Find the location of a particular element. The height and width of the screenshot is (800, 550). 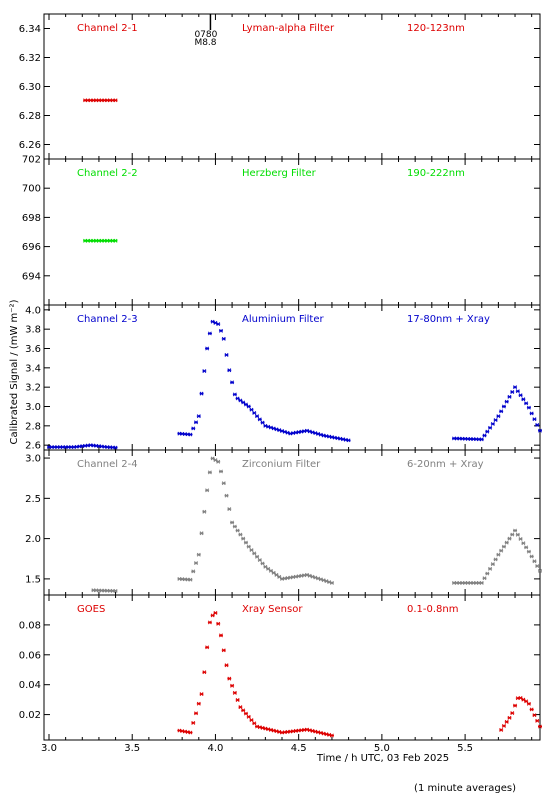

panel-2-ytick-label: 700 is located at coordinates (31, 189).